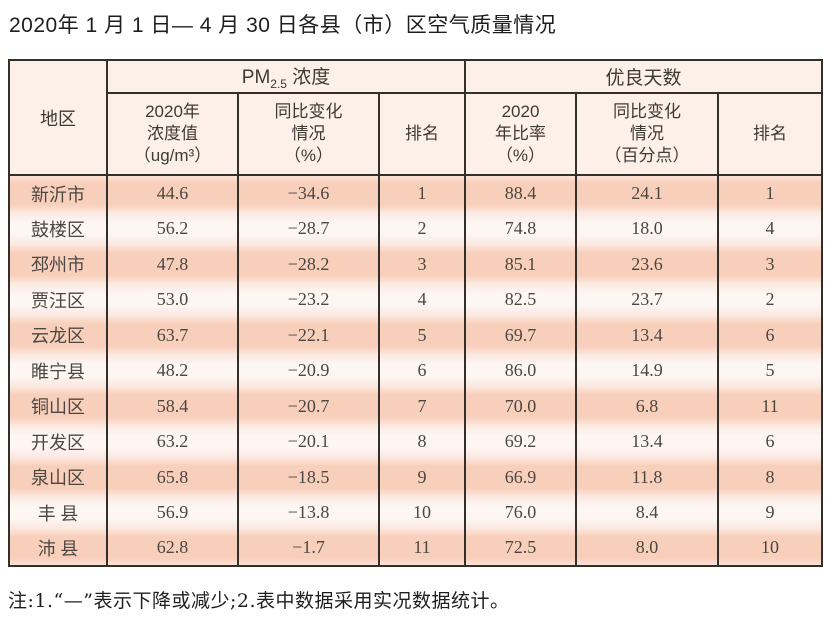  What do you see at coordinates (308, 512) in the screenshot?
I see `cell-pm-change: −13.8` at bounding box center [308, 512].